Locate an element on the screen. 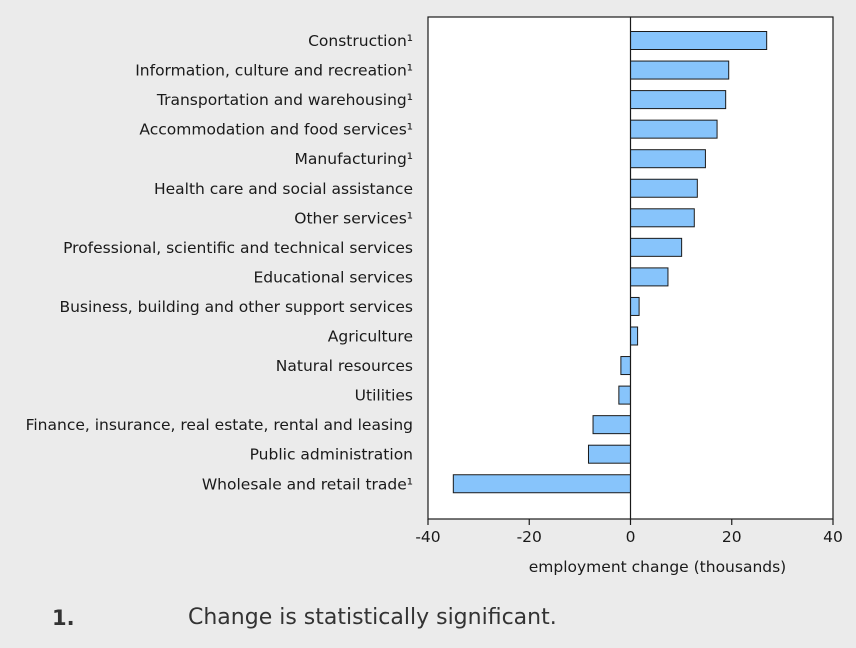 The height and width of the screenshot is (648, 856). category-label: Other services¹ is located at coordinates (353, 218).